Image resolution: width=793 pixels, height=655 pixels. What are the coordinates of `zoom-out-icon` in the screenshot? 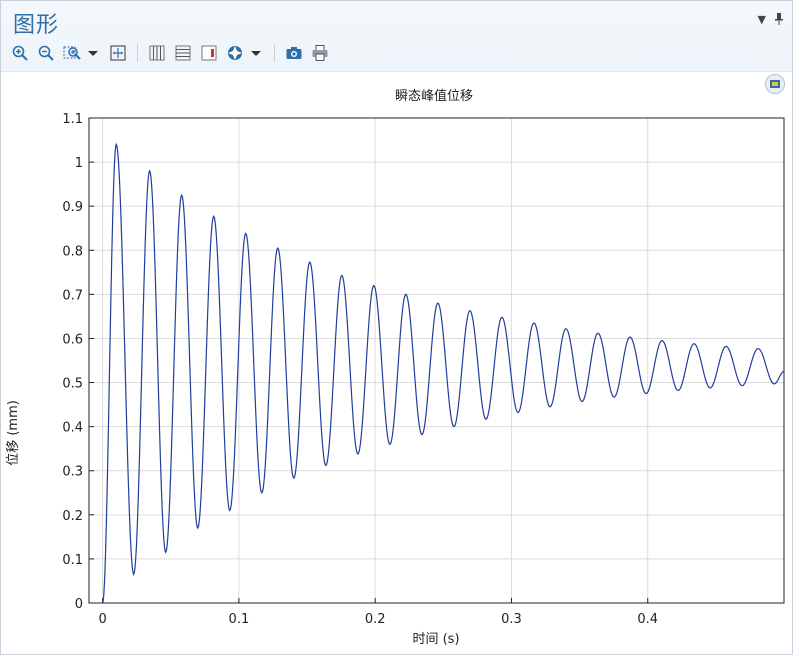 It's located at (46, 53).